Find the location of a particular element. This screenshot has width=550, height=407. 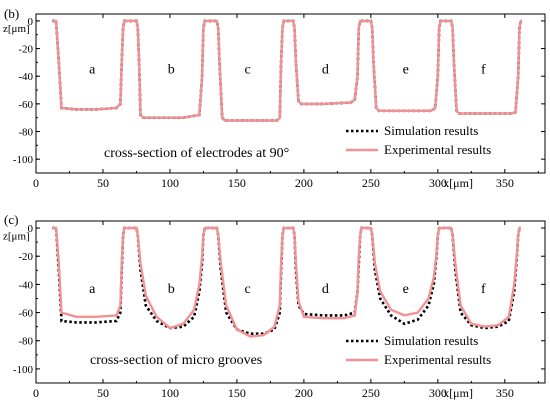

panel-label: (b) is located at coordinates (11, 13).